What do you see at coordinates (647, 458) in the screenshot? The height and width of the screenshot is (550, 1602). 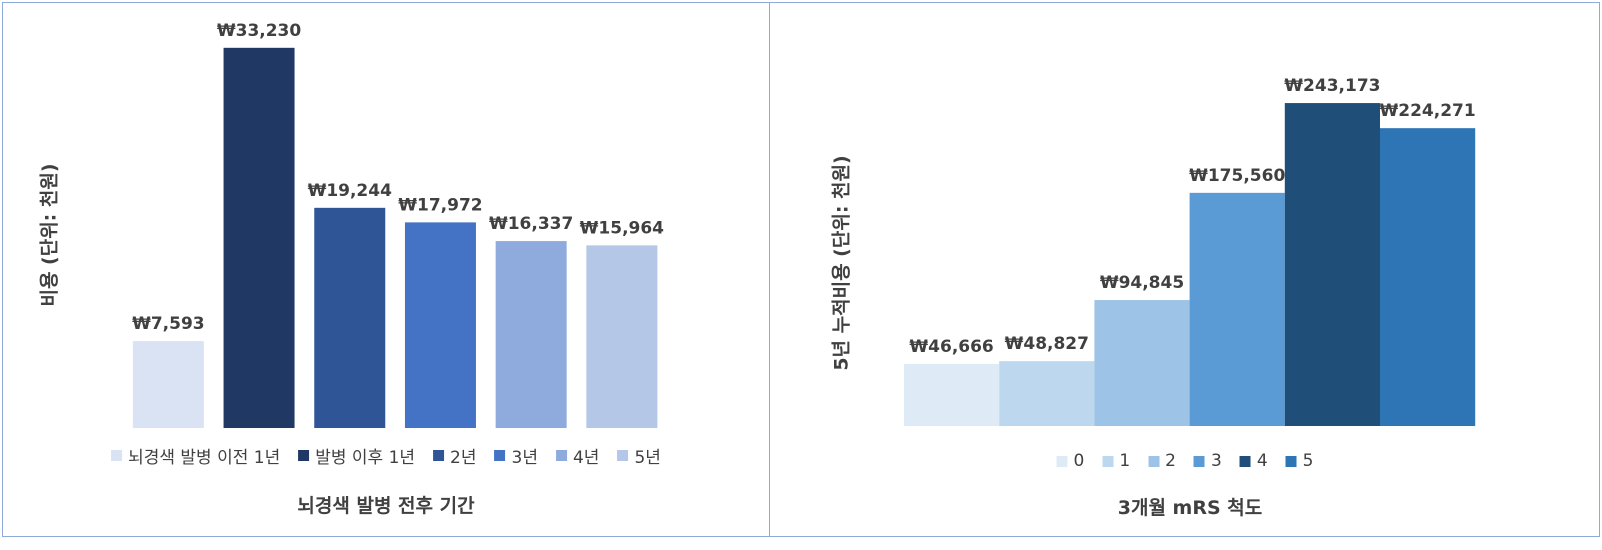 I see `legend-label: 5년` at bounding box center [647, 458].